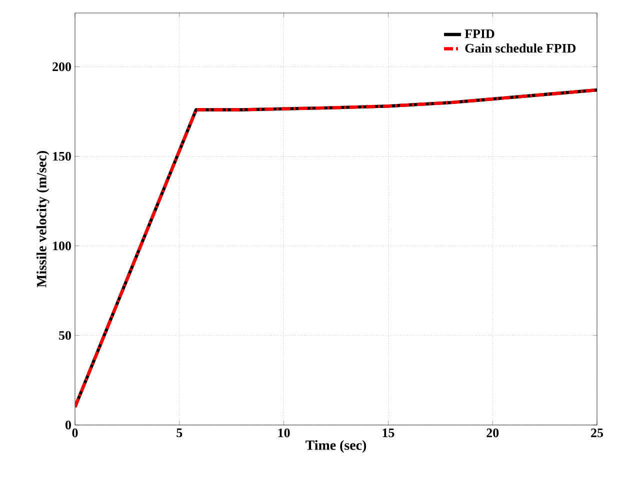 This screenshot has height=477, width=619. What do you see at coordinates (61, 67) in the screenshot?
I see `y-tick-label: 200` at bounding box center [61, 67].